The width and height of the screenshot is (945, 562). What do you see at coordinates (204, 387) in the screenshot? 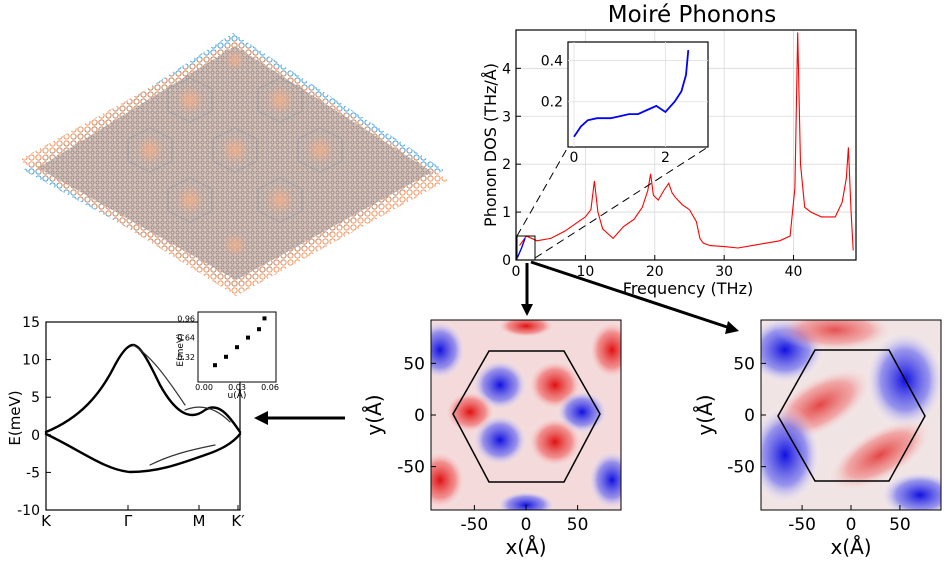
I see `bands-inset-x-tick-0: 0.00` at bounding box center [204, 387].